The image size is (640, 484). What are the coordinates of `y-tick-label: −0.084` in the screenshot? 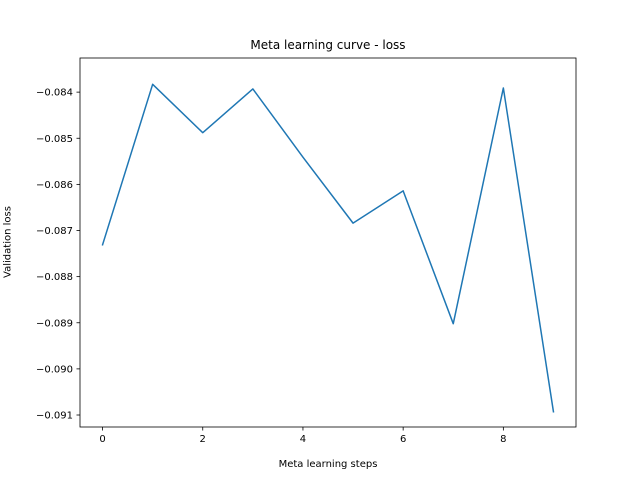 It's located at (54, 93).